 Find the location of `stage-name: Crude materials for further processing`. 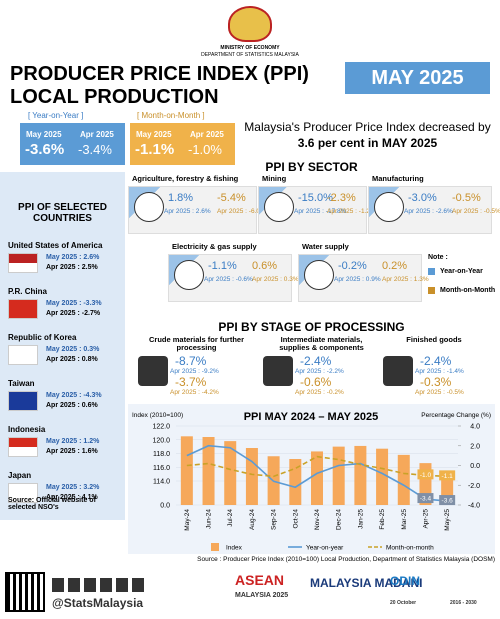

stage-name: Crude materials for further processing is located at coordinates (196, 343).